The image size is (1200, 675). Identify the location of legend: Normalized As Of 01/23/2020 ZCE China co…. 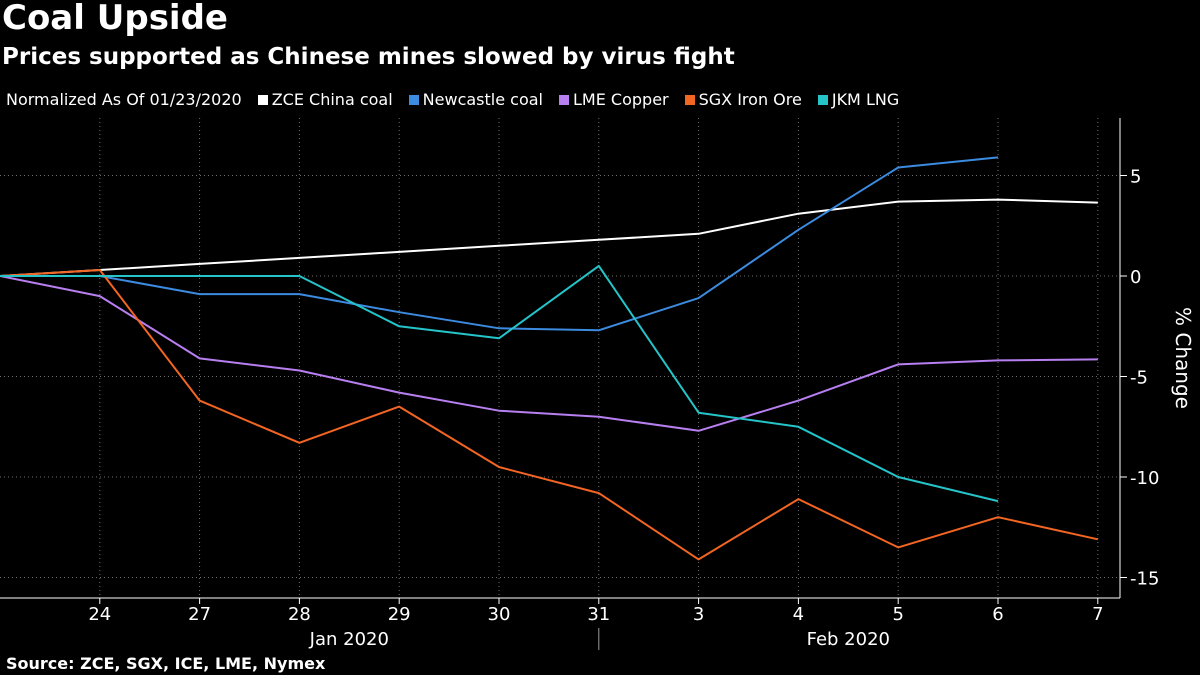
(460, 99).